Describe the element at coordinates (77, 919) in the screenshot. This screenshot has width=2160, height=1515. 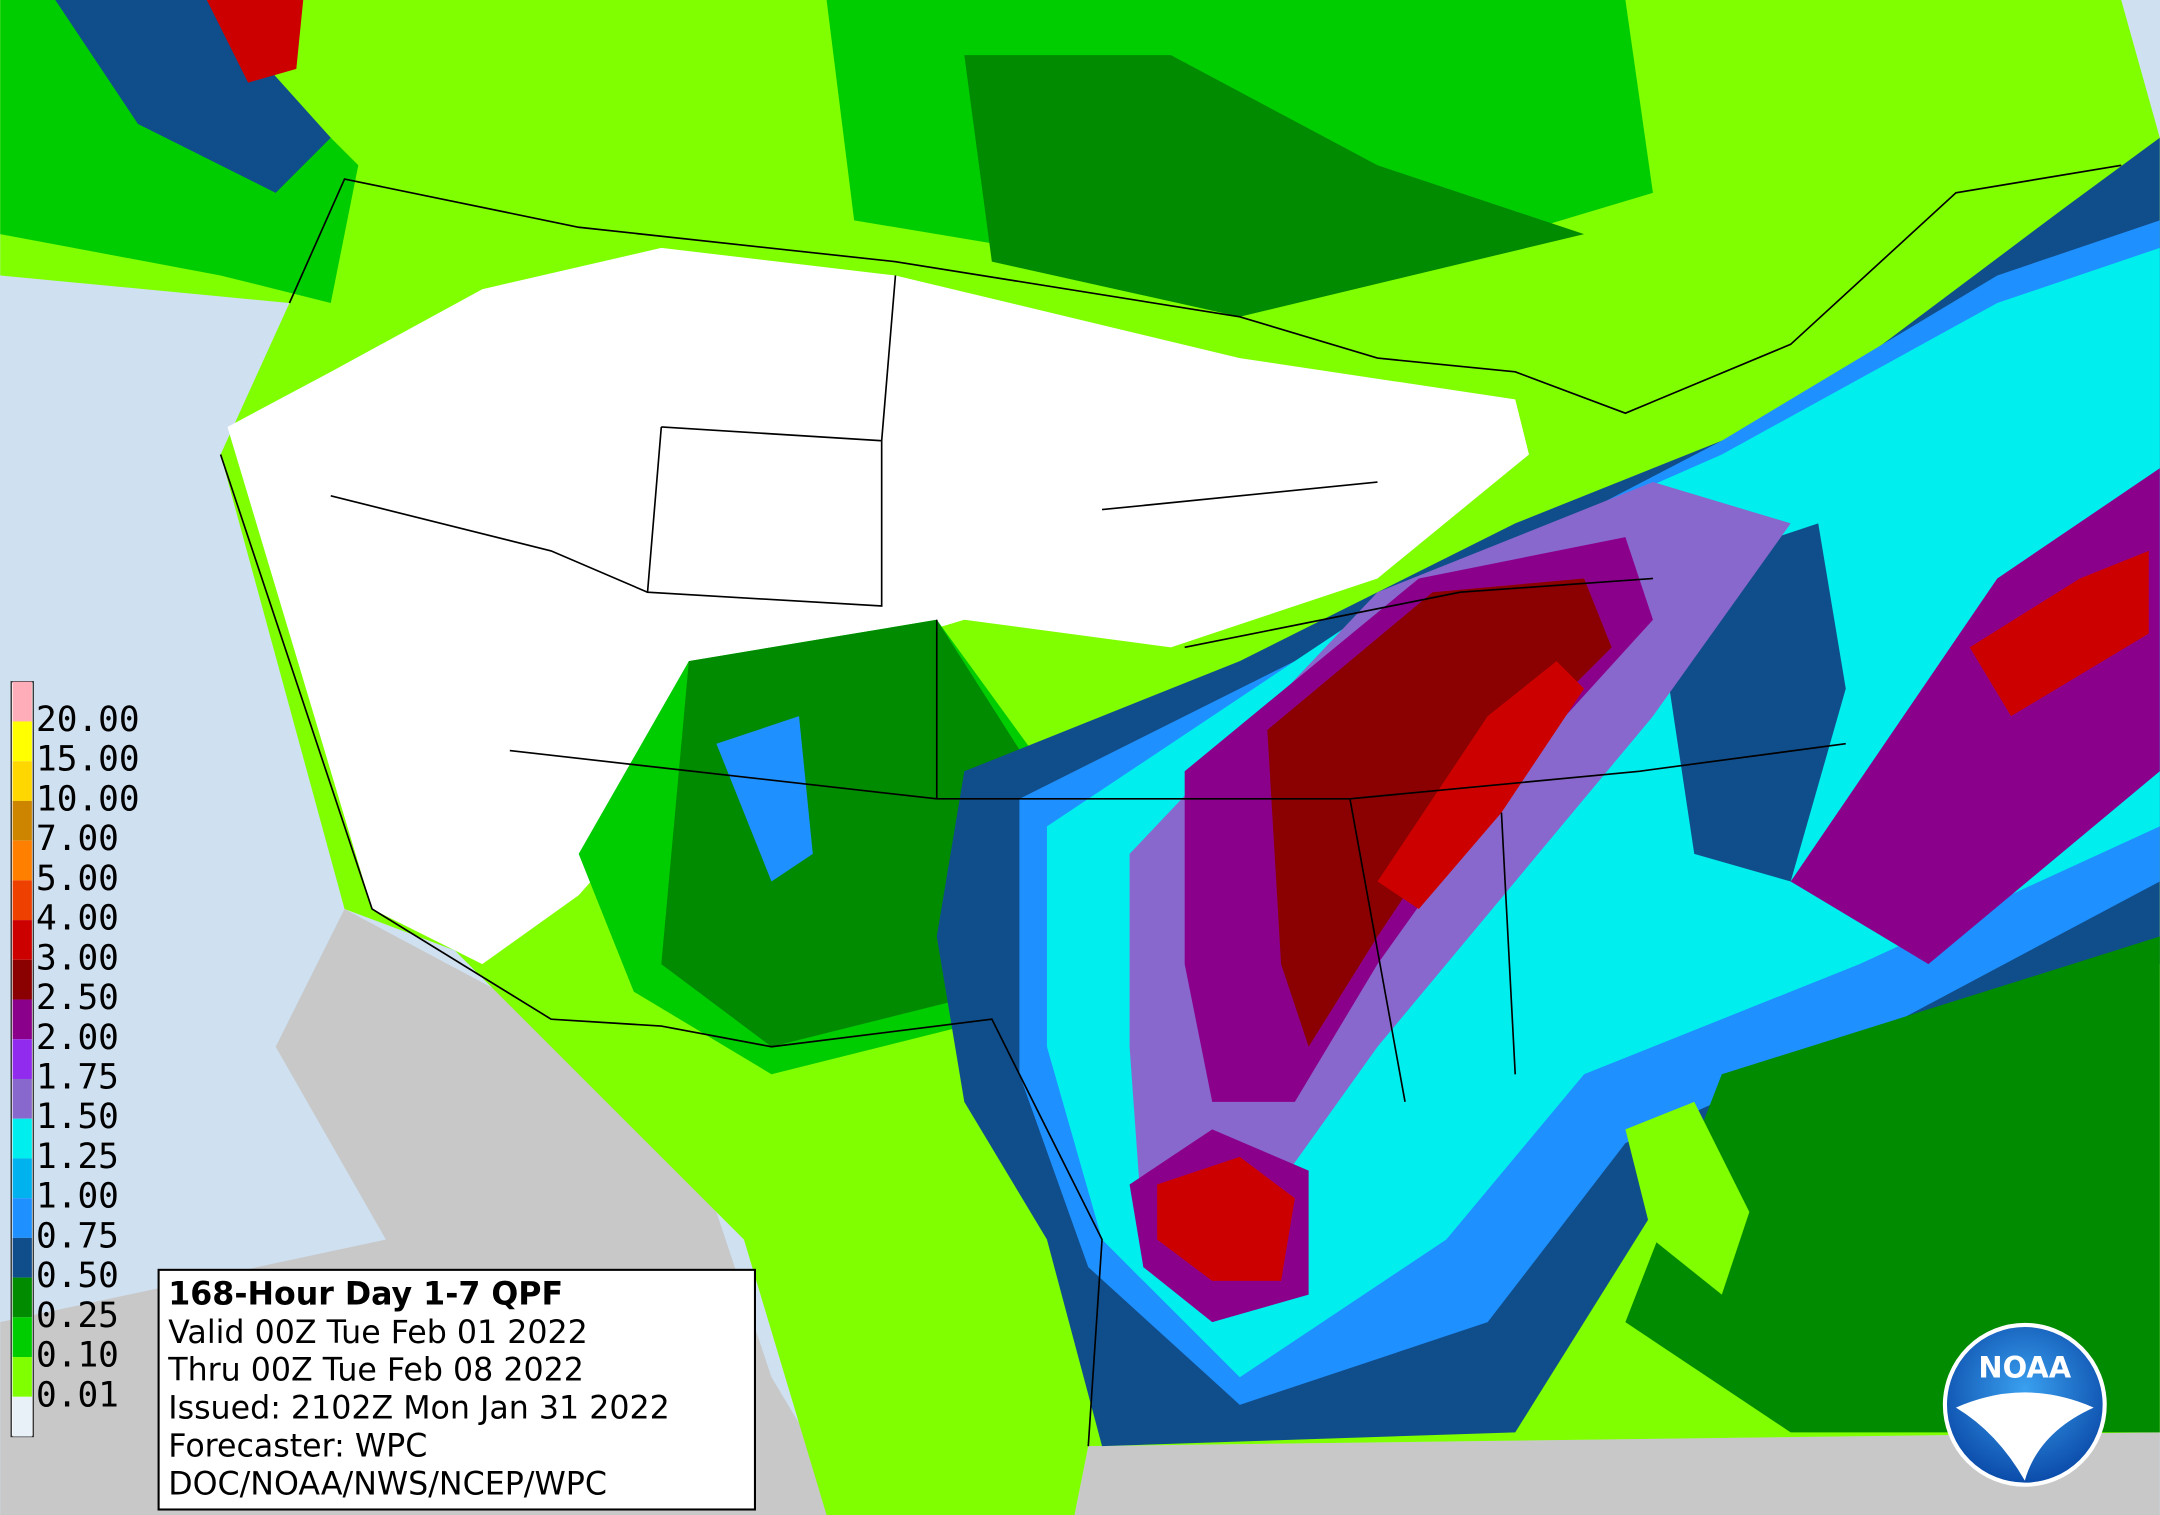
I see `legend-label: 4.00` at that location.